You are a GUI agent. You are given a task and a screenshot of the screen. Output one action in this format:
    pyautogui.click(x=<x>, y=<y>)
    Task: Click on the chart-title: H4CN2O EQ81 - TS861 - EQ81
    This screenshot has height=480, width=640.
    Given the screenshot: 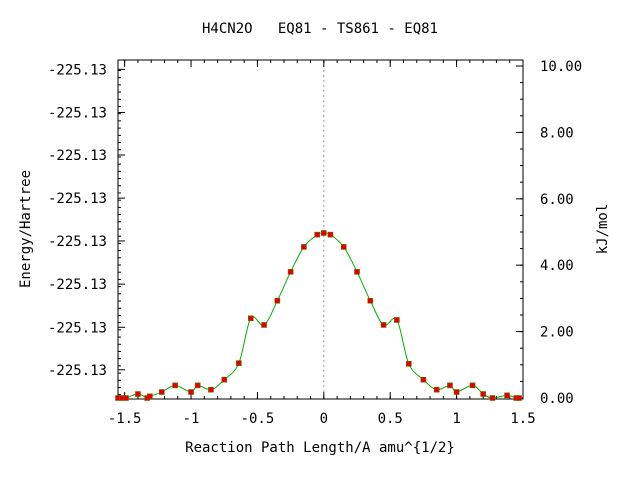 What is the action you would take?
    pyautogui.click(x=320, y=29)
    